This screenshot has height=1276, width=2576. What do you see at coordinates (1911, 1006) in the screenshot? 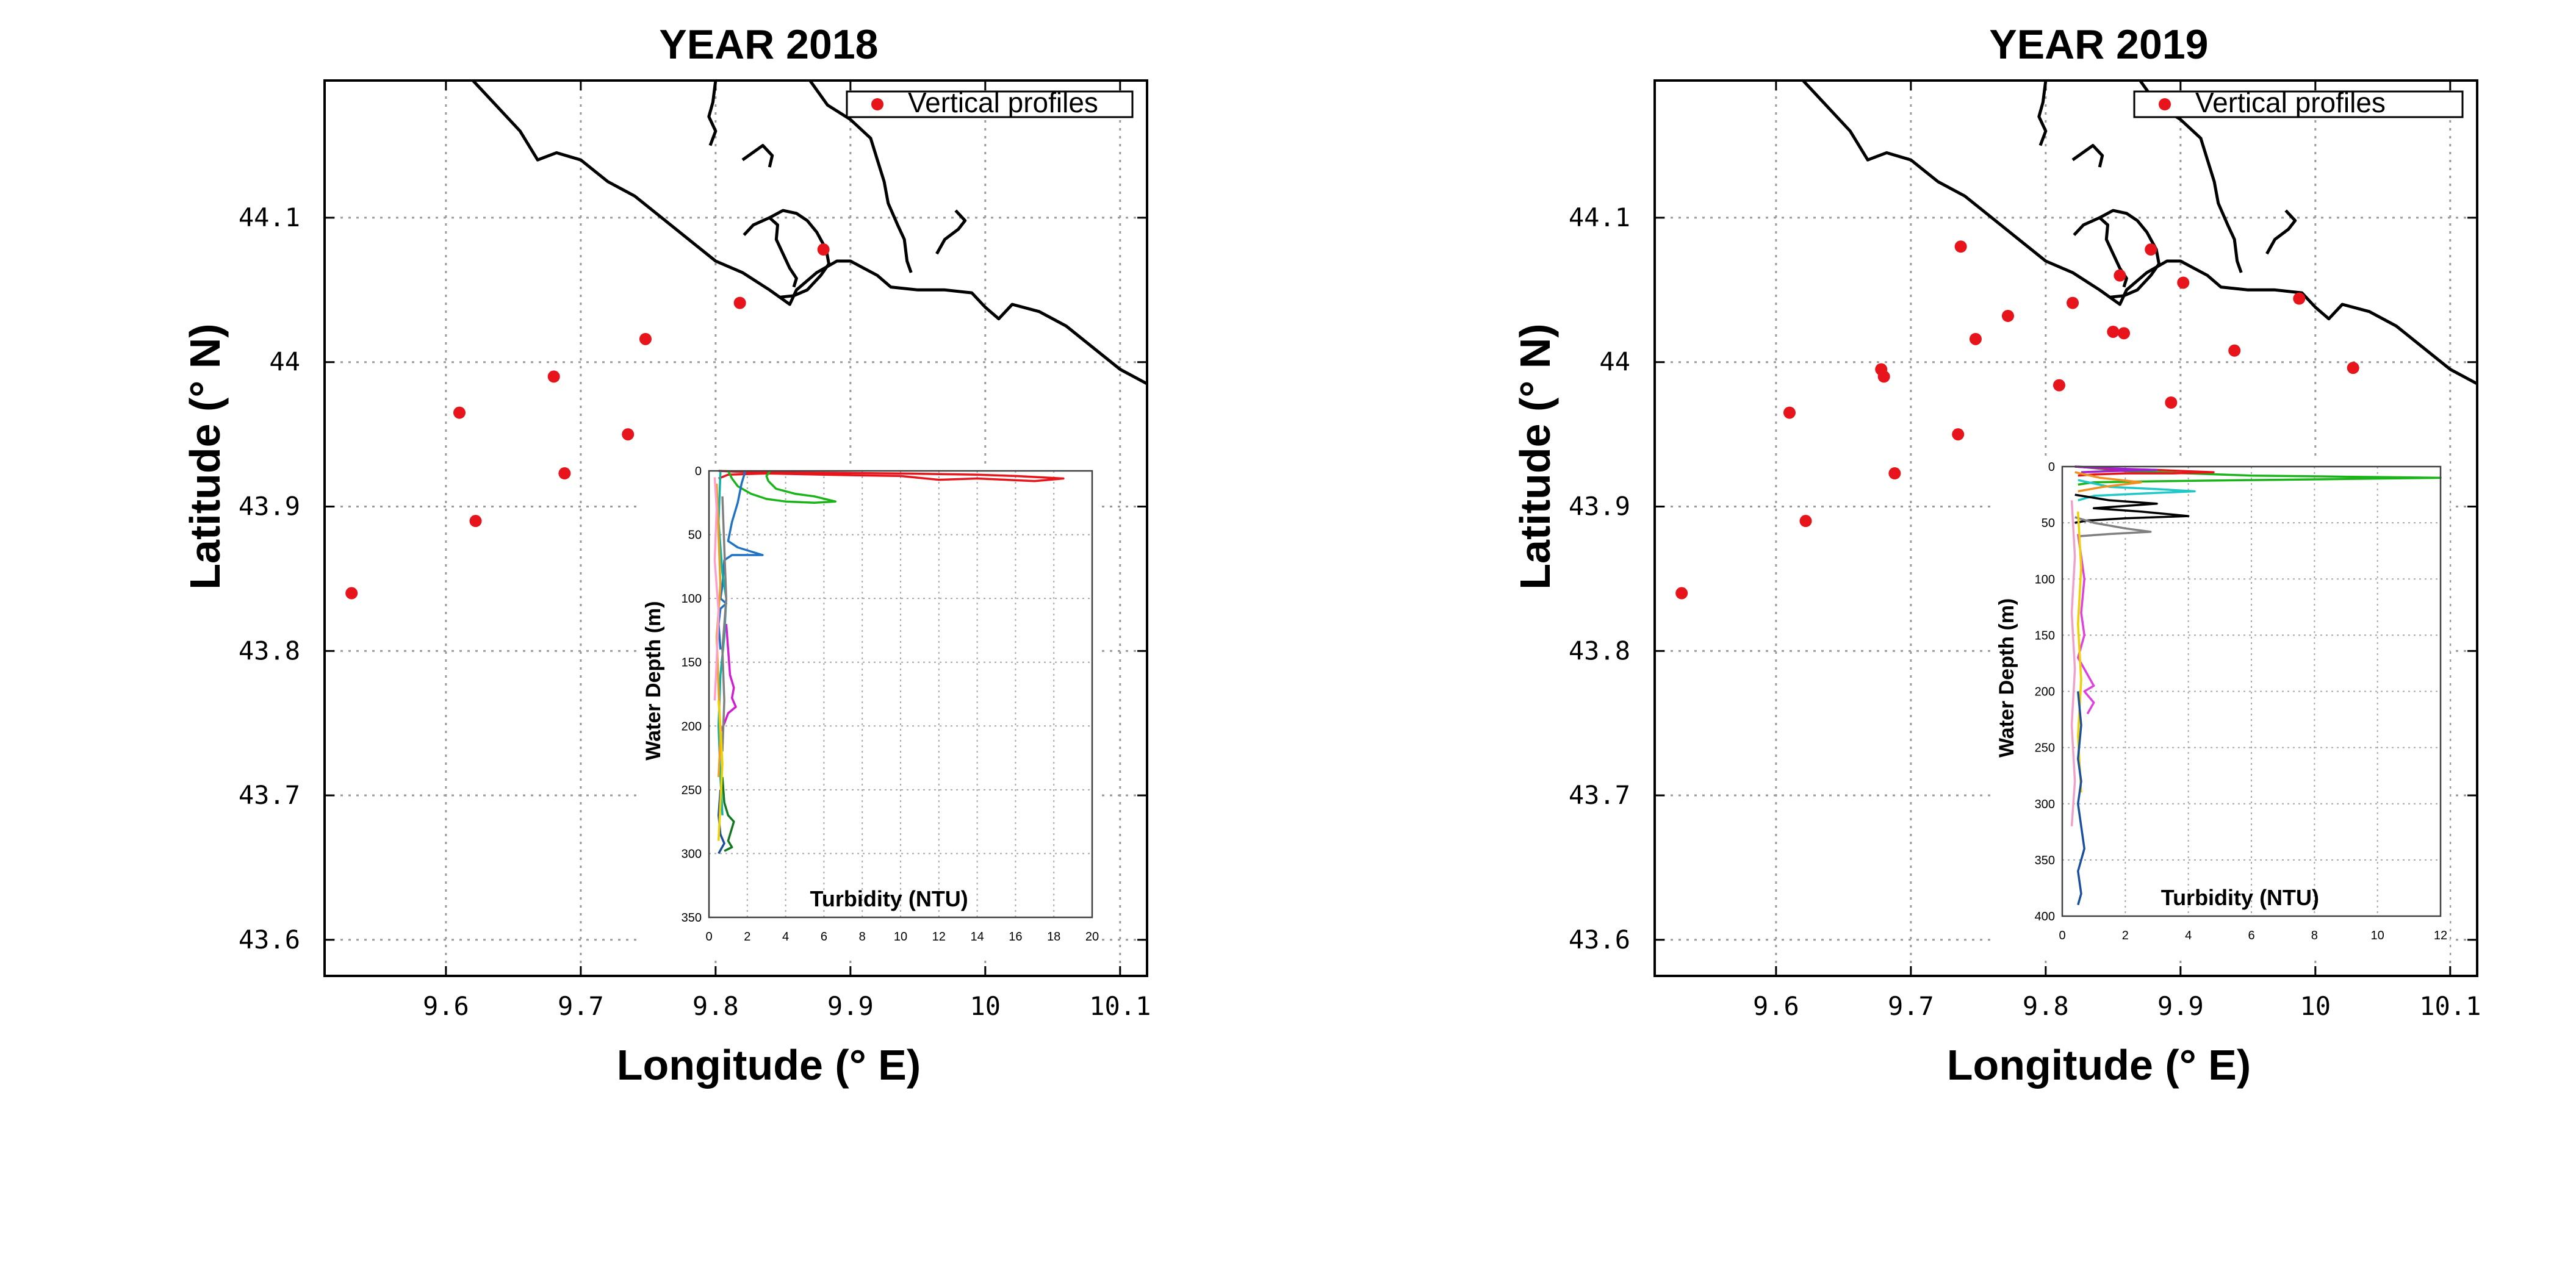
I see `x-tick-label: 9.7` at bounding box center [1911, 1006].